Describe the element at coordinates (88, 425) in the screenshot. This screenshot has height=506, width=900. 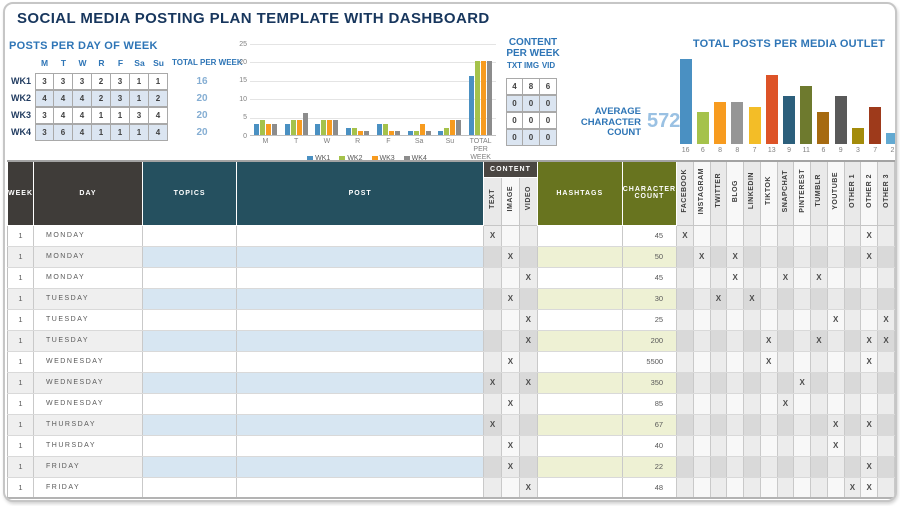
I see `cell-day: THURSDAY` at that location.